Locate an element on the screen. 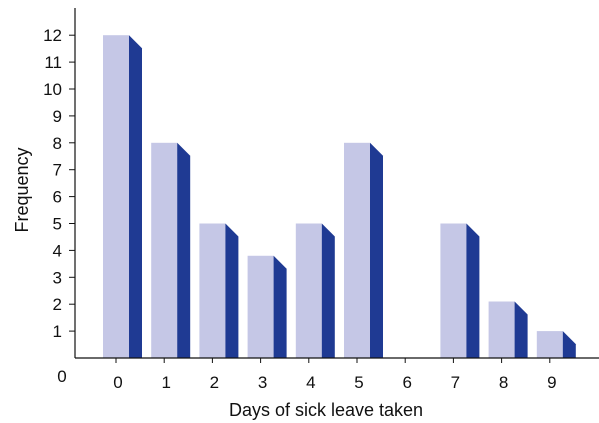  origin-label: 0 is located at coordinates (61, 376).